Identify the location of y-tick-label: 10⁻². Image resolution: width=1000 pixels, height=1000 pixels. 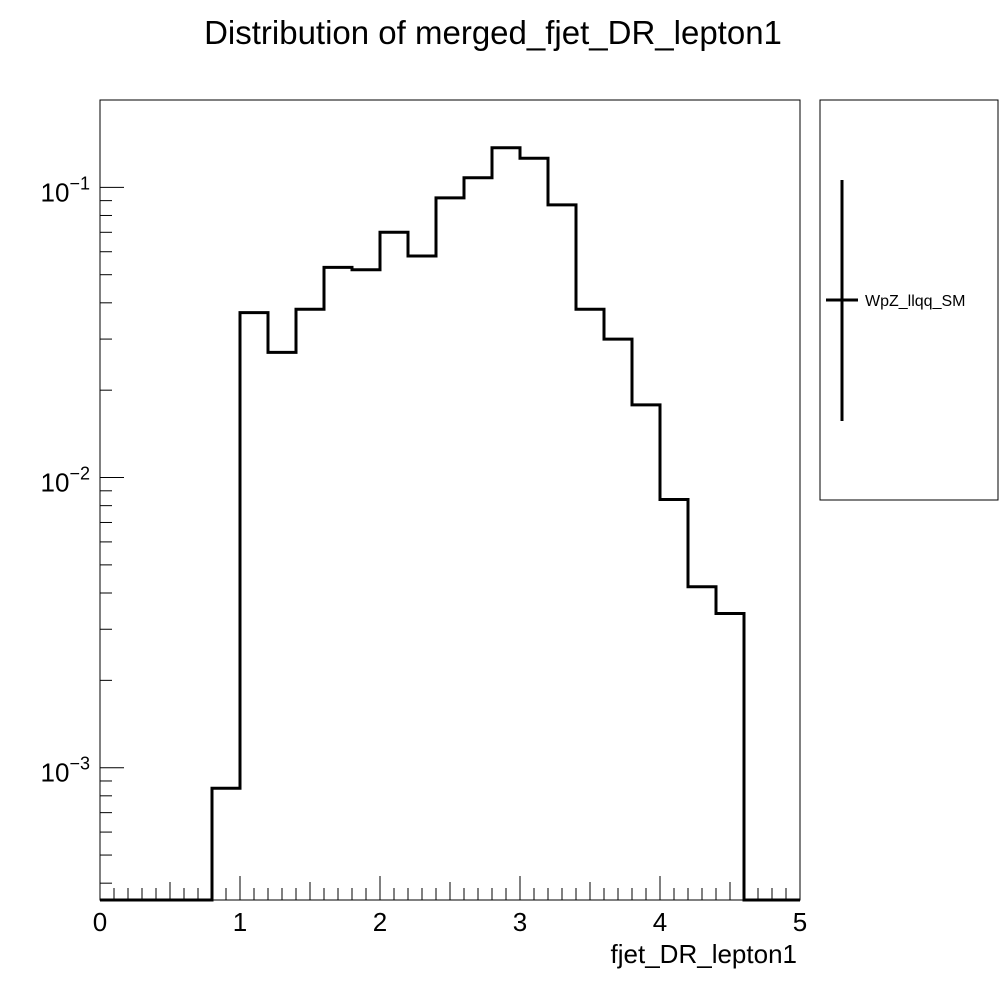
(65, 481).